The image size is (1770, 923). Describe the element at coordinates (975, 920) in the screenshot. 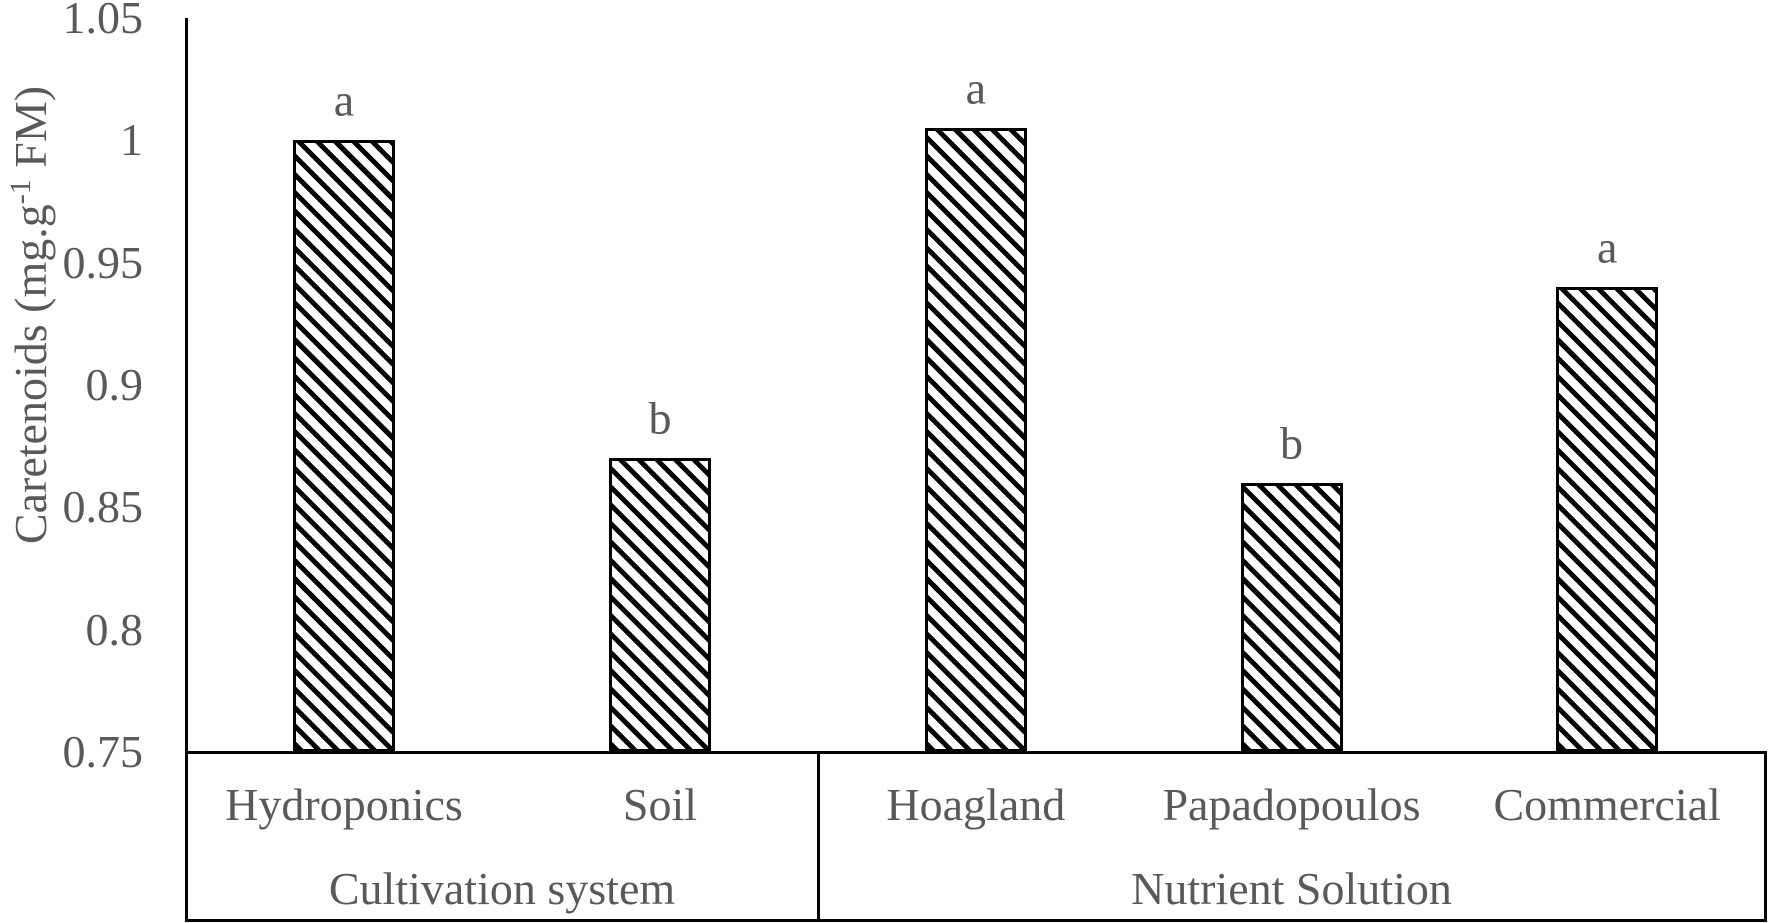

I see `label-box-bottom-border` at that location.